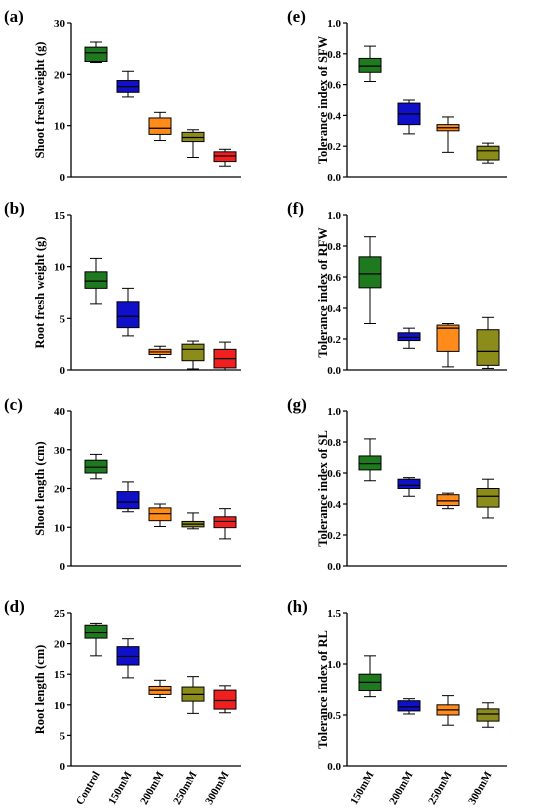 The height and width of the screenshot is (808, 550). I want to click on panel-label: (d), so click(14, 606).